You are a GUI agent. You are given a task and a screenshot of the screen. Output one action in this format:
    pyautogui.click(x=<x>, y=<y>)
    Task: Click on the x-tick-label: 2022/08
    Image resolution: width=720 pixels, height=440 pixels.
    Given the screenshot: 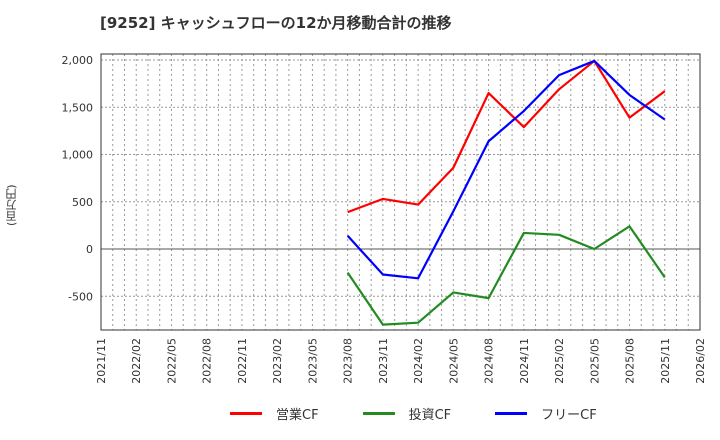 What is the action you would take?
    pyautogui.click(x=207, y=361)
    